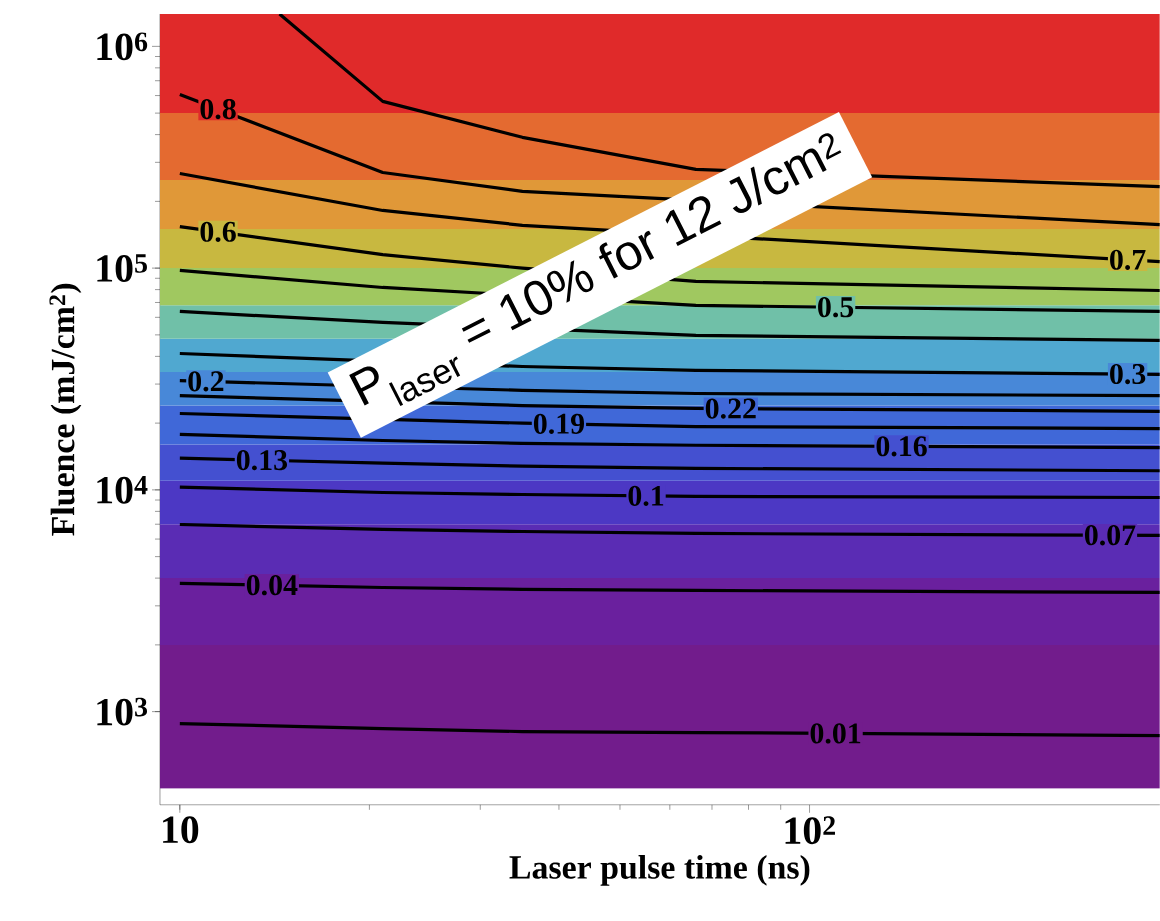 Image resolution: width=1160 pixels, height=921 pixels. Describe the element at coordinates (262, 460) in the screenshot. I see `series-label: 0.13` at that location.